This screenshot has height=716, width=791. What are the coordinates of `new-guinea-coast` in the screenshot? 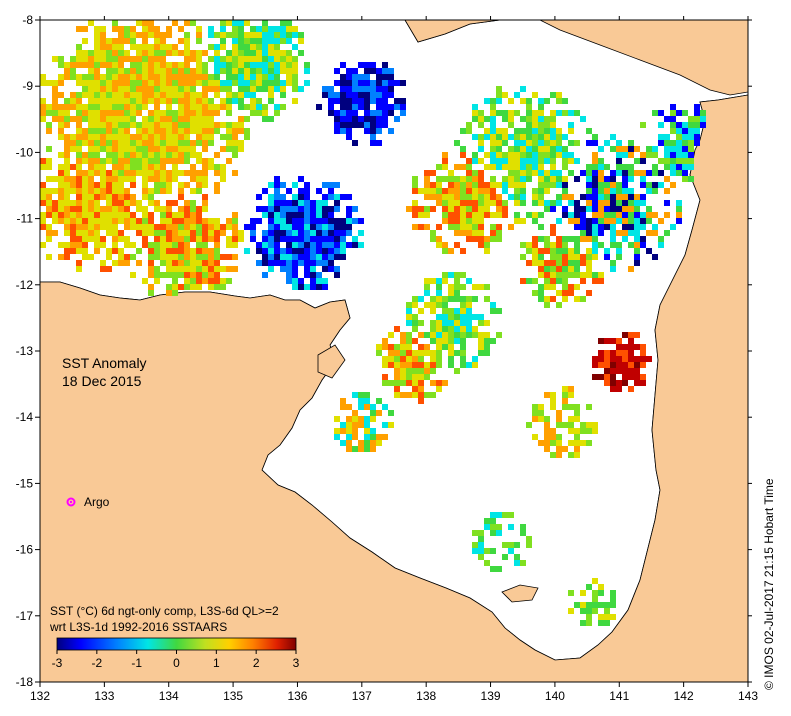 It's located at (643, 58).